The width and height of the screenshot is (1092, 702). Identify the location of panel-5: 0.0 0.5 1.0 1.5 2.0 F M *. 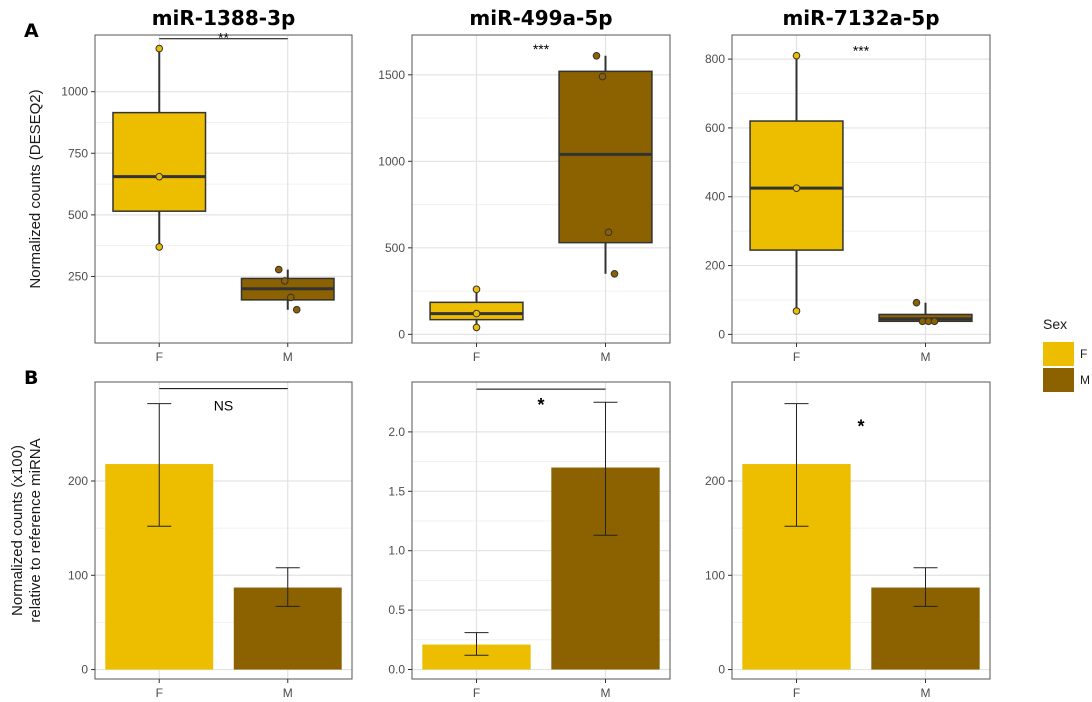
(529, 540).